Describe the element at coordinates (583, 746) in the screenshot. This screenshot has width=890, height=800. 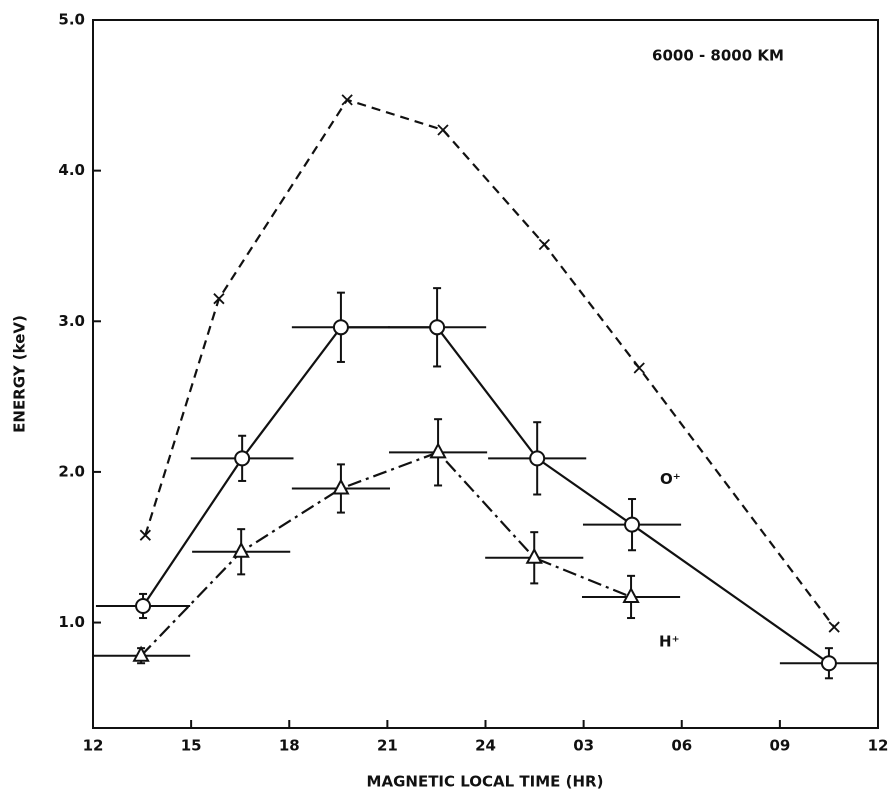
I see `x-tick-label: 03` at that location.